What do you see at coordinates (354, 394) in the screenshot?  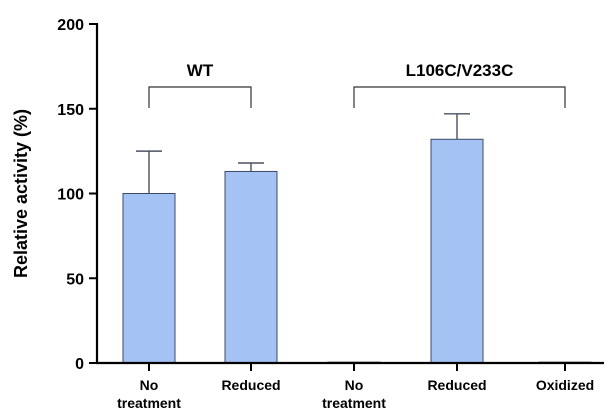 I see `x-tick-label-2: No treatment` at bounding box center [354, 394].